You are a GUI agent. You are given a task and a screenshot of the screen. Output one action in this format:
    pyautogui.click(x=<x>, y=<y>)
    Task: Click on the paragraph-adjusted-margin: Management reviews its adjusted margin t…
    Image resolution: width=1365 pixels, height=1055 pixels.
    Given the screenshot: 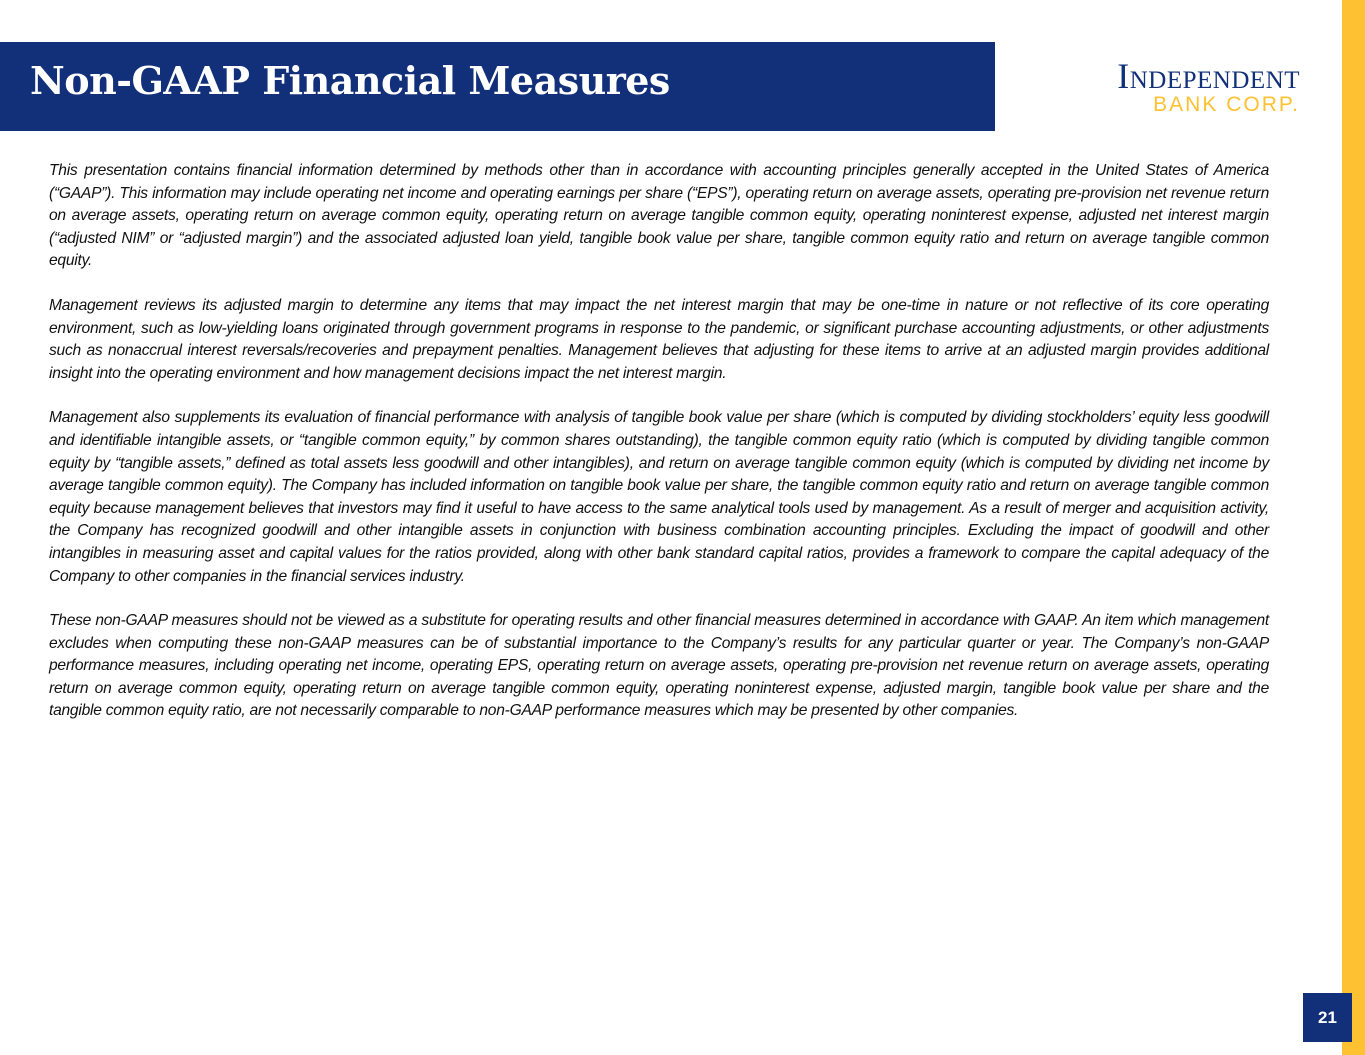 What is the action you would take?
    pyautogui.click(x=659, y=339)
    